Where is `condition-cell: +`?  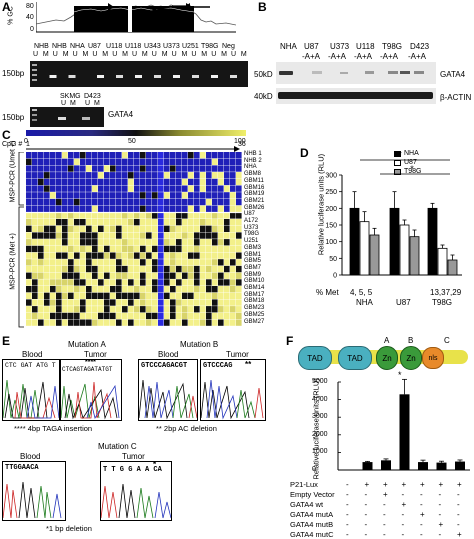
condition-cell: + is located at coordinates (385, 494).